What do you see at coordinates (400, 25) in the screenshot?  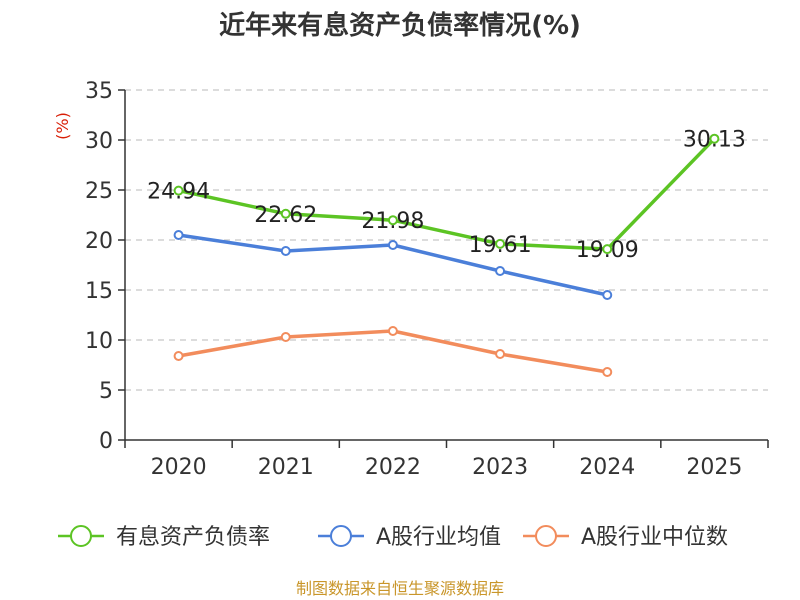 I see `chart-title: 近年来有息资产负债率情况(%)` at bounding box center [400, 25].